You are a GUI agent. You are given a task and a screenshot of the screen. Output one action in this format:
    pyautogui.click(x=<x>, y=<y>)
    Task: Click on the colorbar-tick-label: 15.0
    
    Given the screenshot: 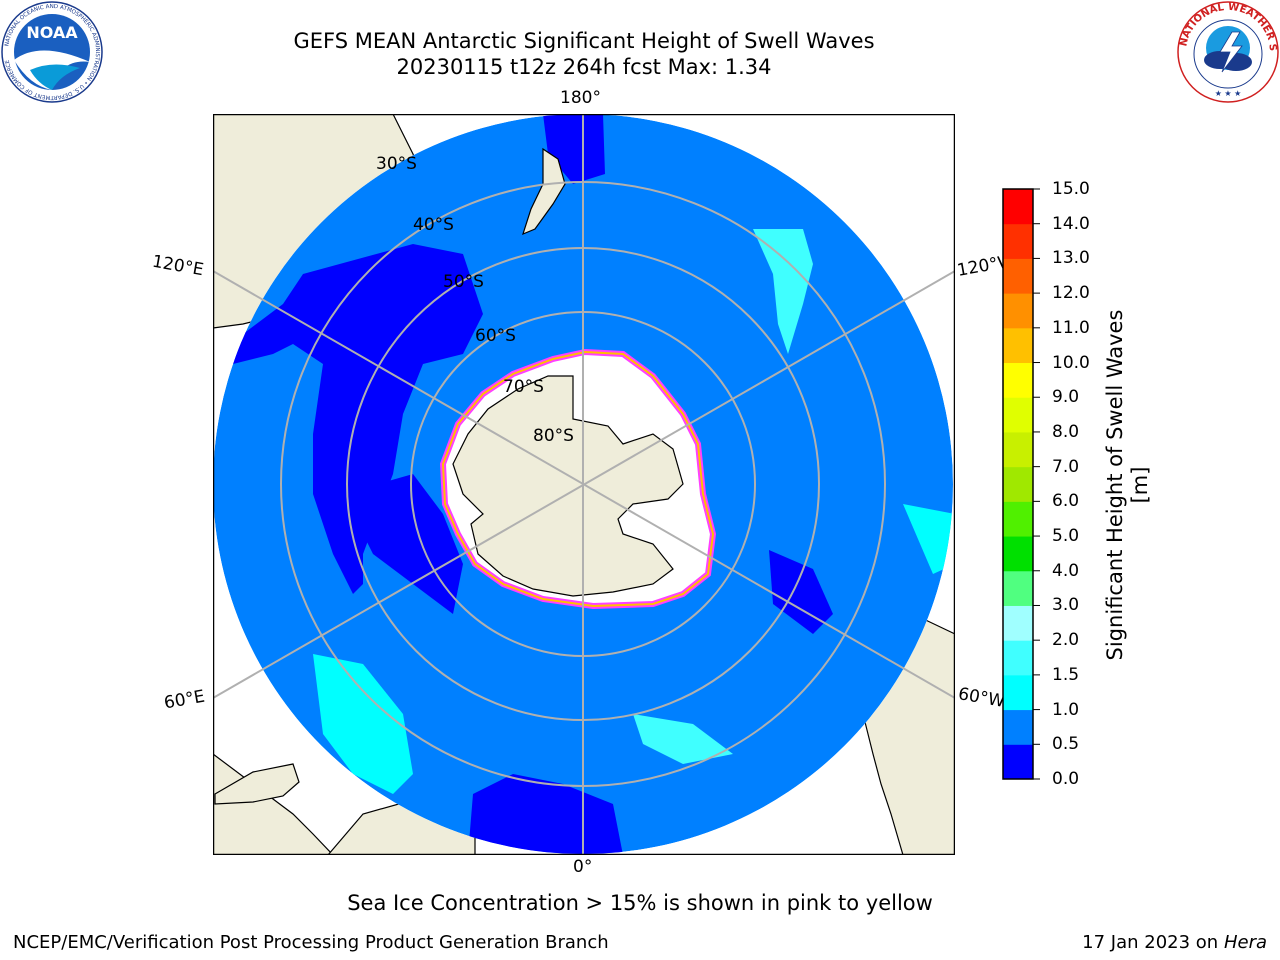 What is the action you would take?
    pyautogui.click(x=1071, y=189)
    